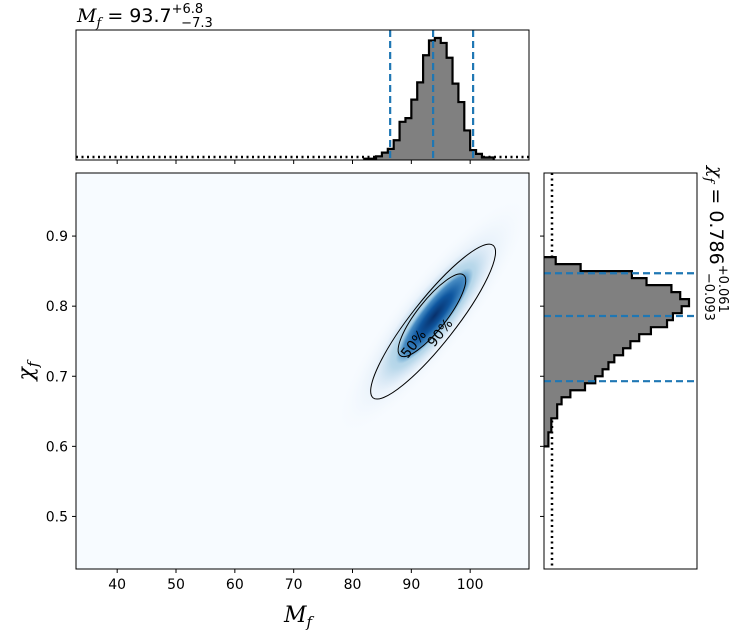  What do you see at coordinates (542, 376) in the screenshot?
I see `right-y-ticks` at bounding box center [542, 376].